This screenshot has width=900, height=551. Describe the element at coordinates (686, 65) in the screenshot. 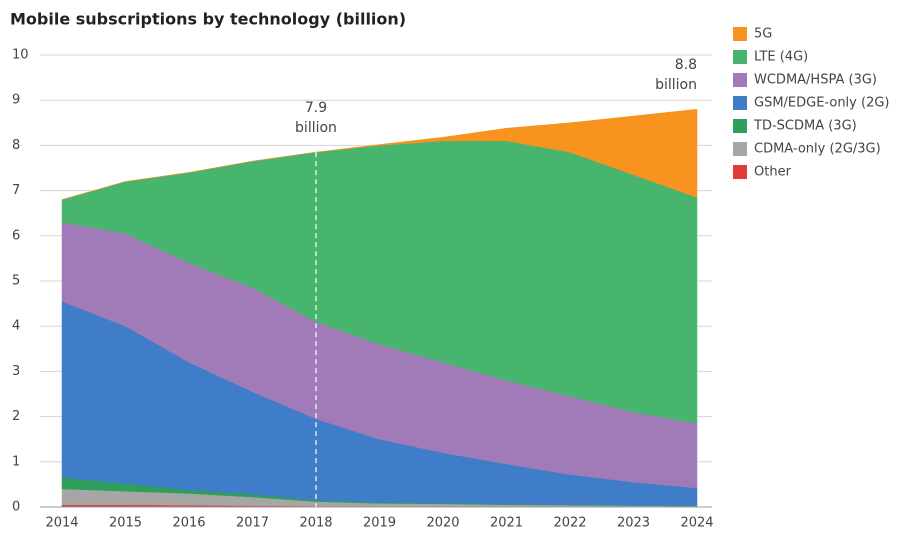

I see `annotation-text: 8.8` at that location.